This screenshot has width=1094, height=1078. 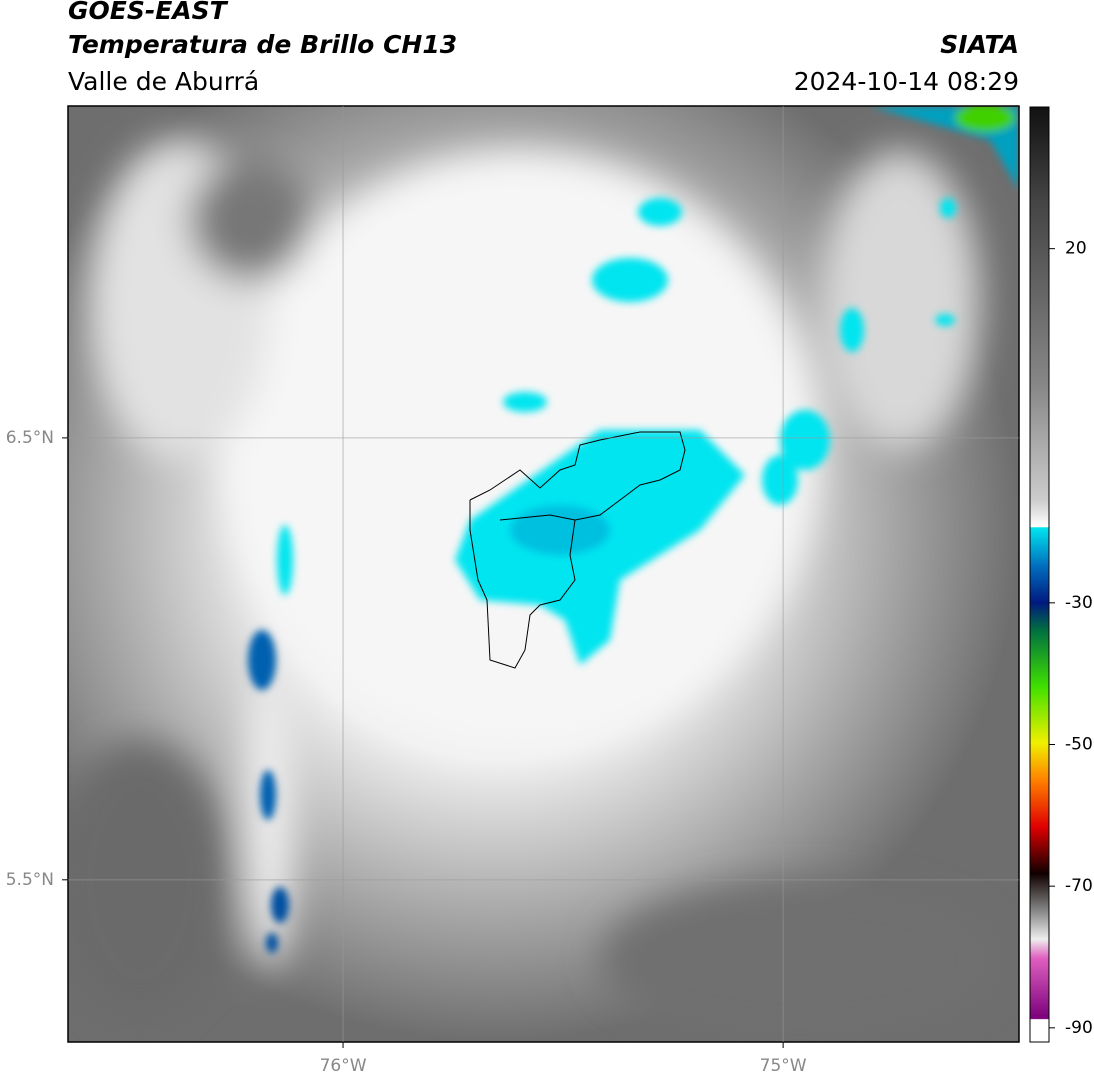 What do you see at coordinates (163, 81) in the screenshot?
I see `region: Valle de Aburrá` at bounding box center [163, 81].